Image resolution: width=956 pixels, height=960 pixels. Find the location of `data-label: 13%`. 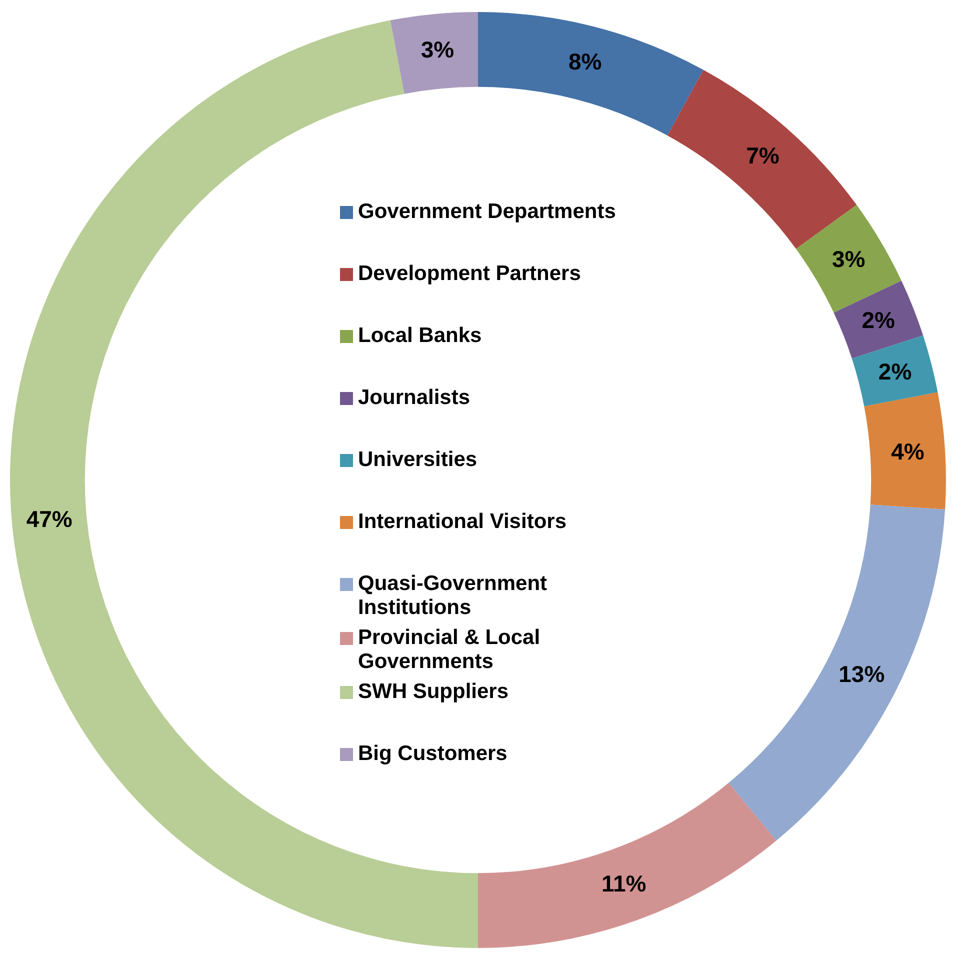

data-label: 13% is located at coordinates (861, 673).